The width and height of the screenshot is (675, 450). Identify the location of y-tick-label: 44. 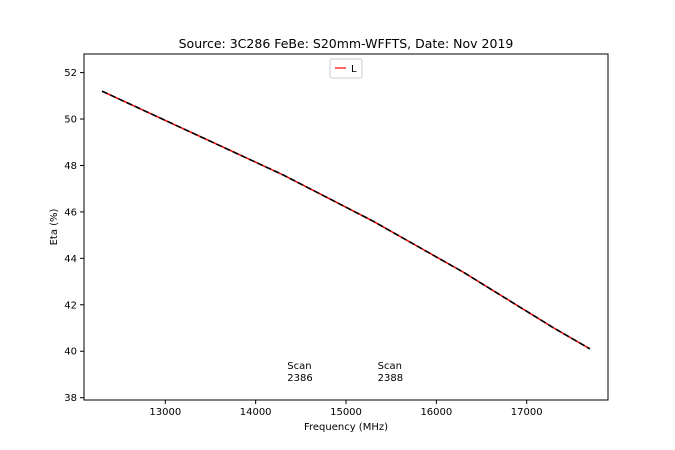
(70, 259).